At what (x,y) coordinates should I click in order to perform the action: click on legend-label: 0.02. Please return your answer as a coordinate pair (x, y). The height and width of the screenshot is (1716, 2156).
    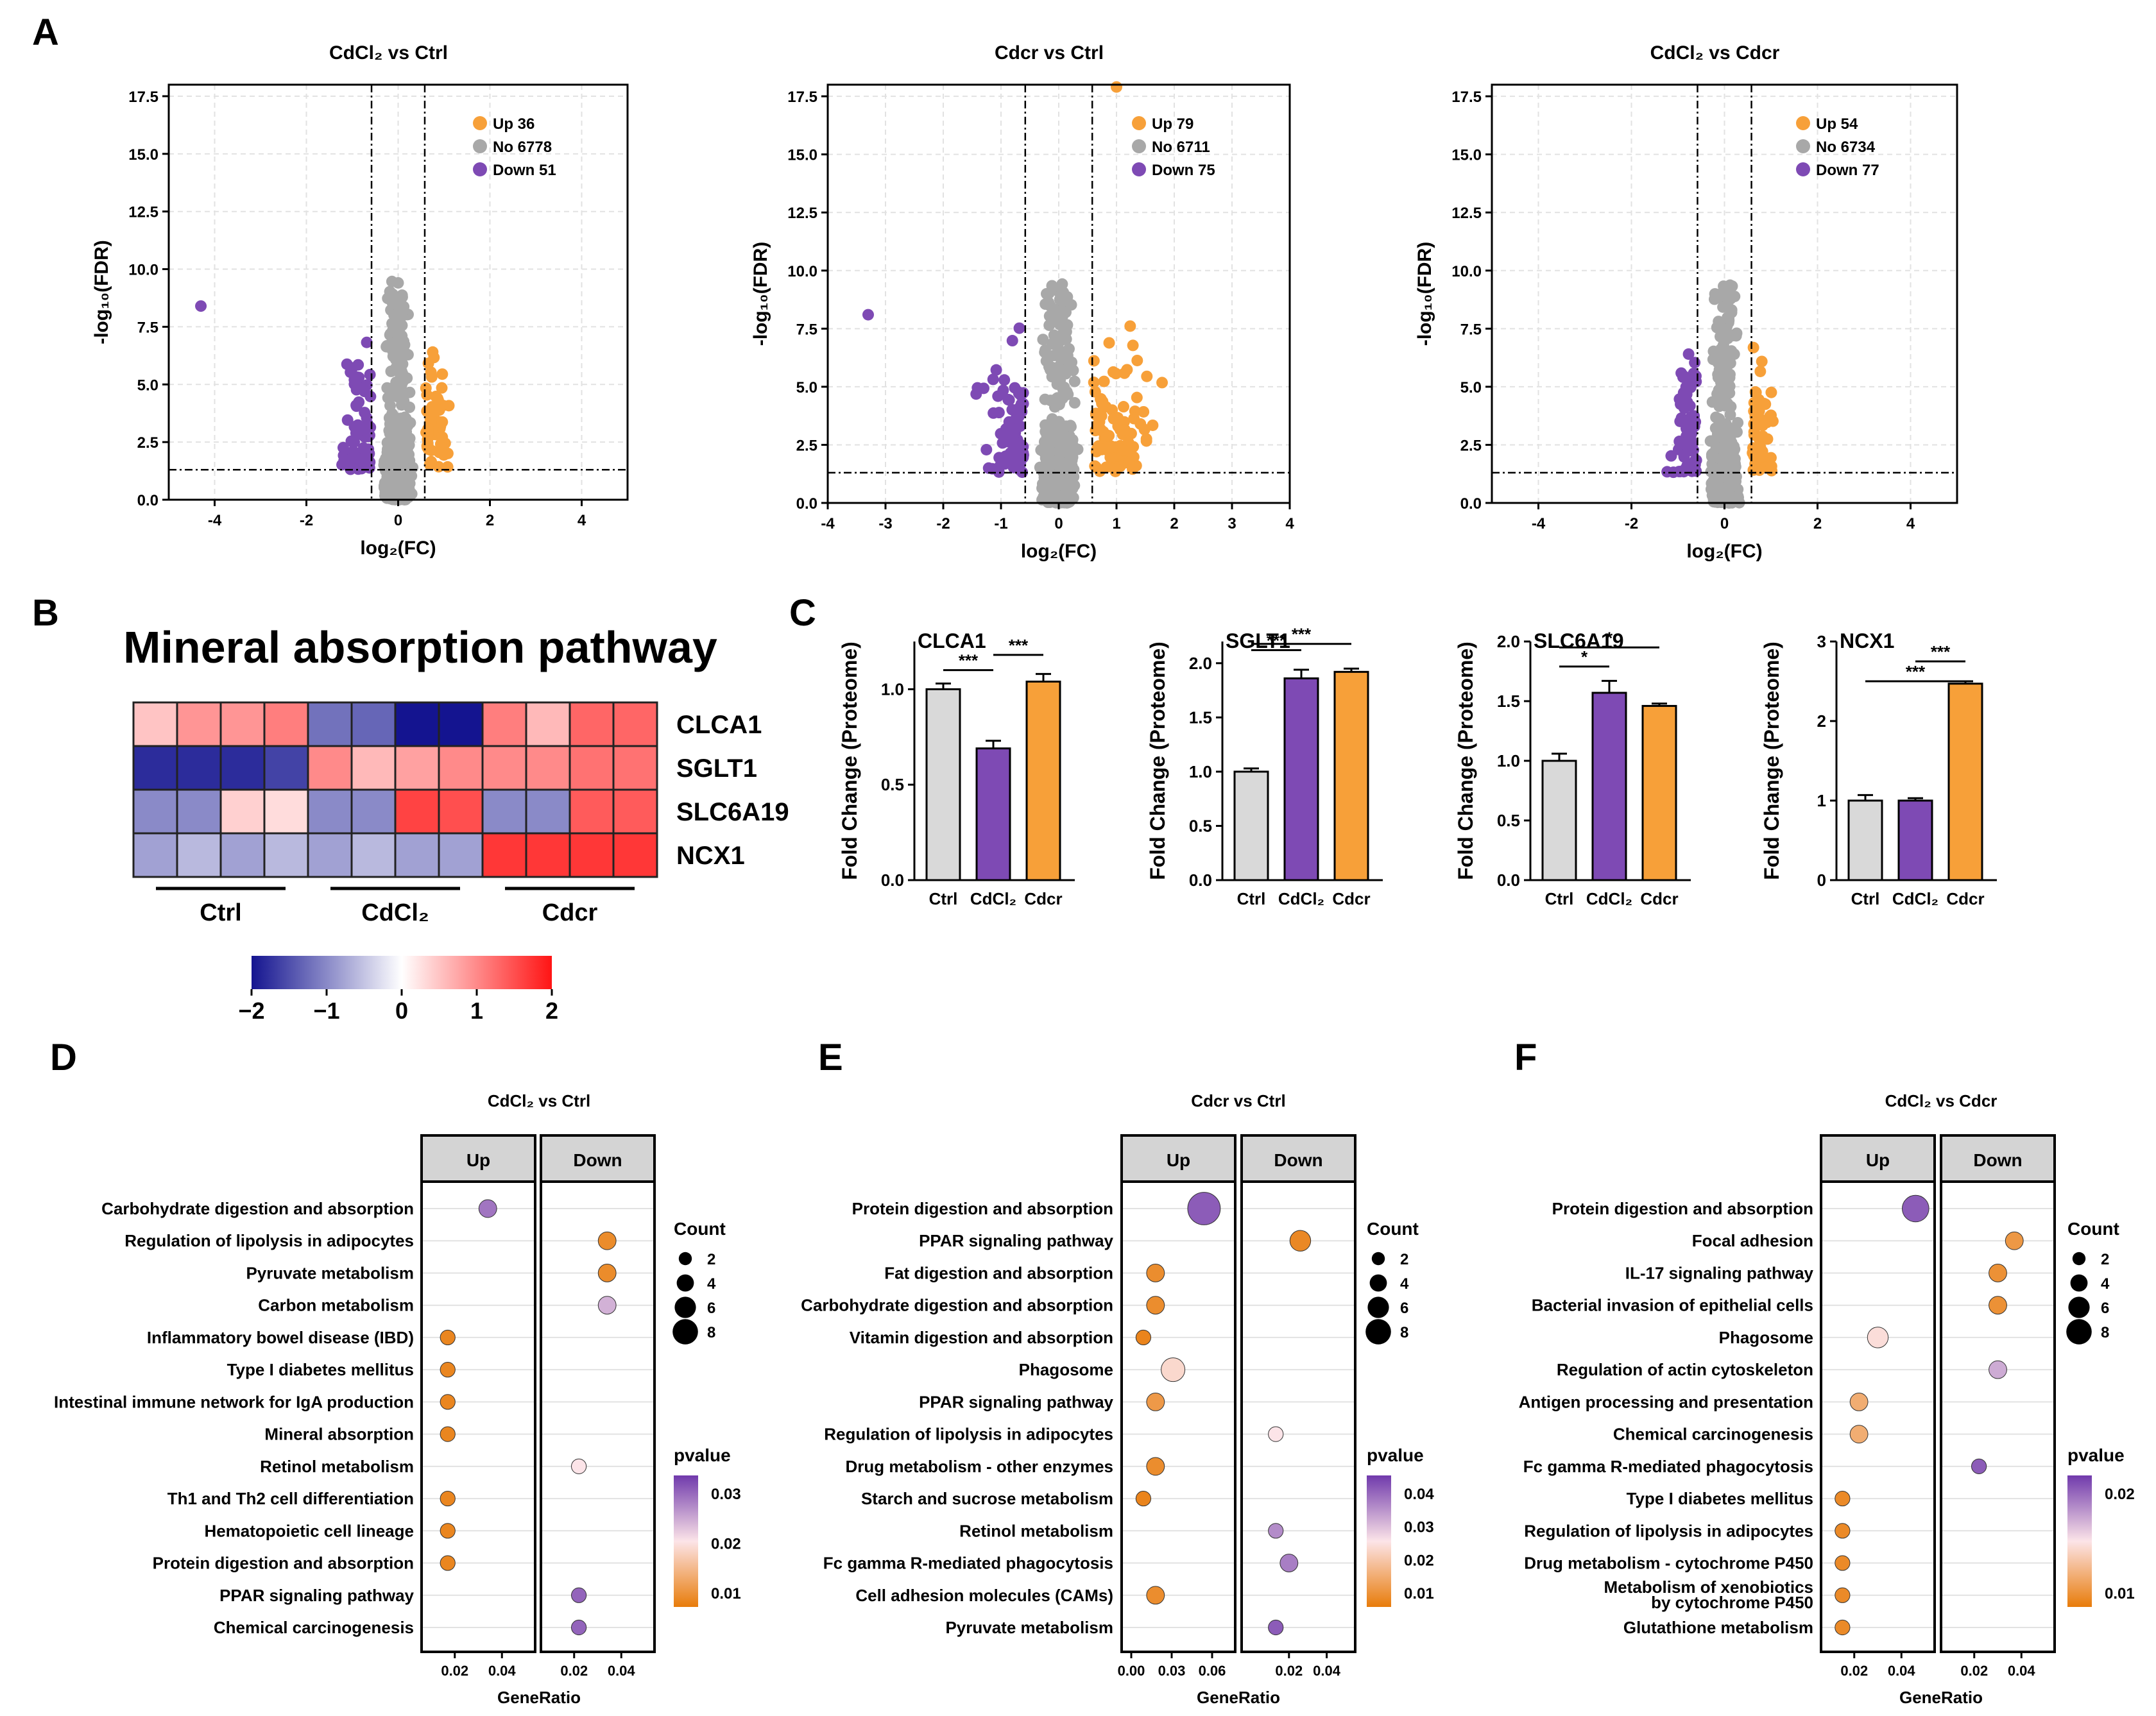
    Looking at the image, I should click on (1419, 1560).